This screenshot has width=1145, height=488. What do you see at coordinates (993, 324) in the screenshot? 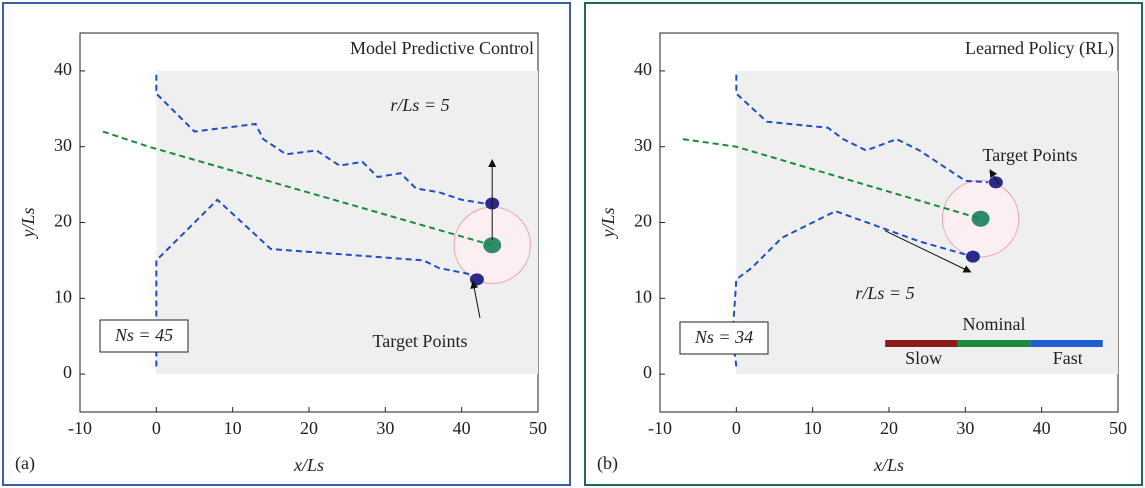
I see `legend-label: Nominal` at bounding box center [993, 324].